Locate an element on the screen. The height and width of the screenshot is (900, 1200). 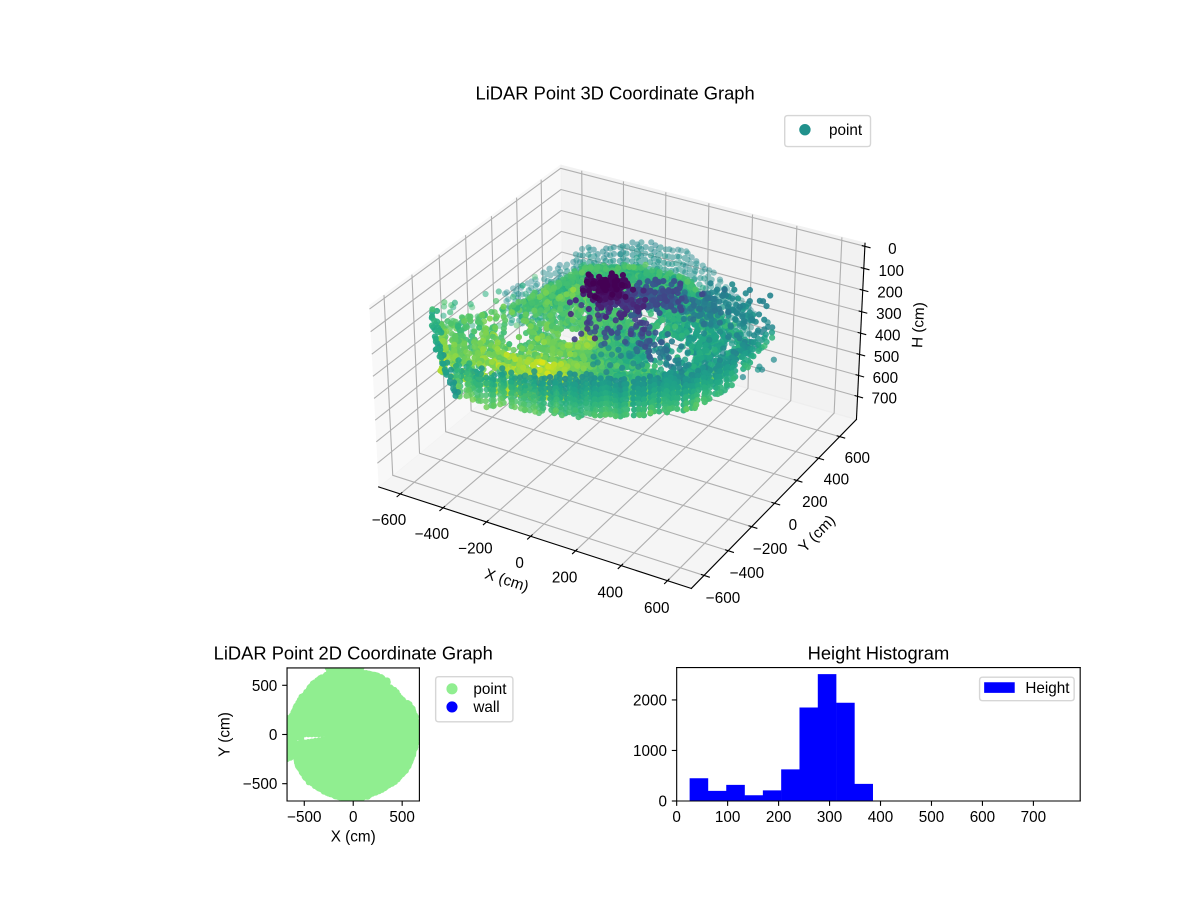
svg-text: Height Histogram is located at coordinates (879, 652).